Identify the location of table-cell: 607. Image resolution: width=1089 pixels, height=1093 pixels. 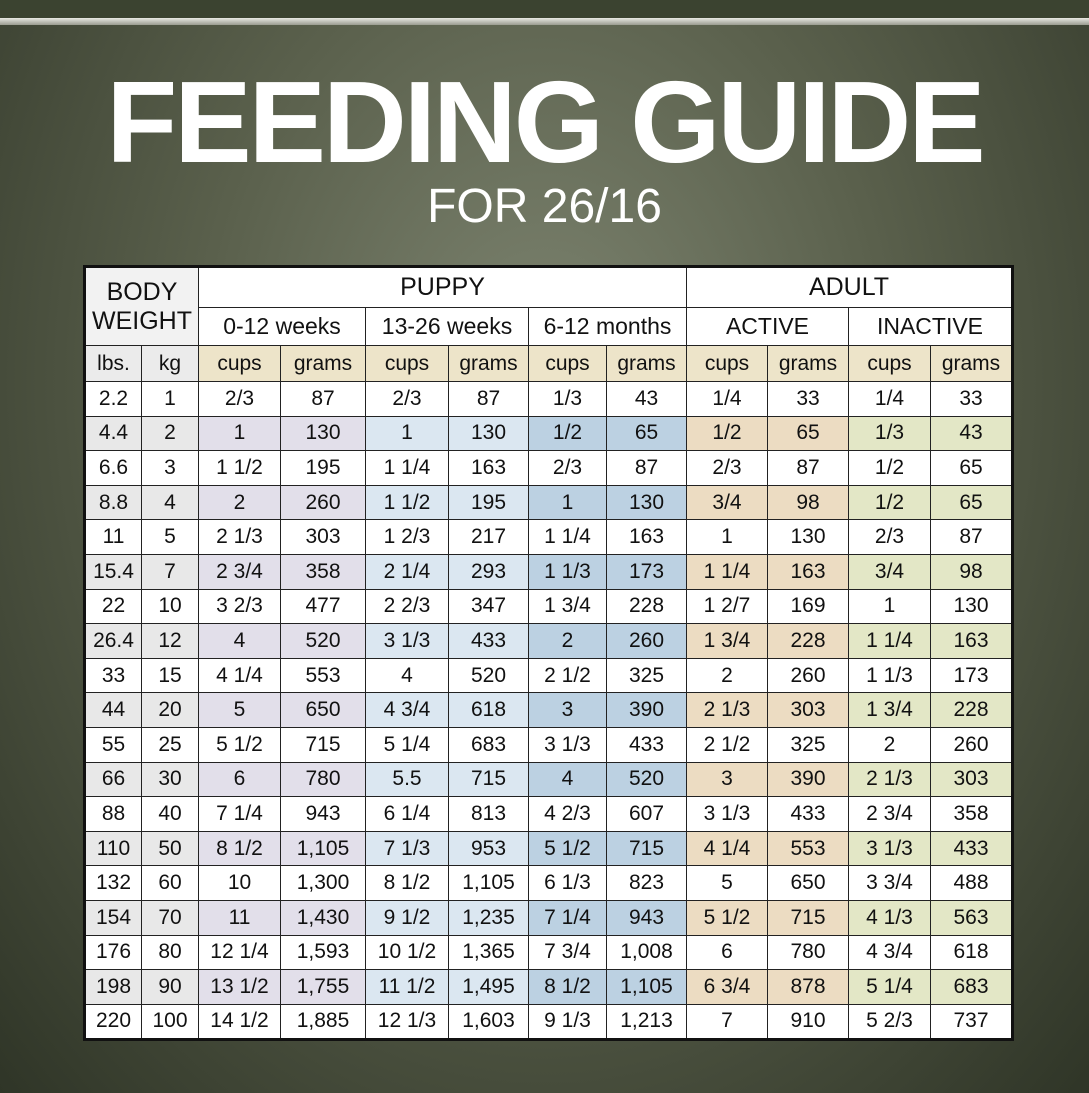
(646, 814).